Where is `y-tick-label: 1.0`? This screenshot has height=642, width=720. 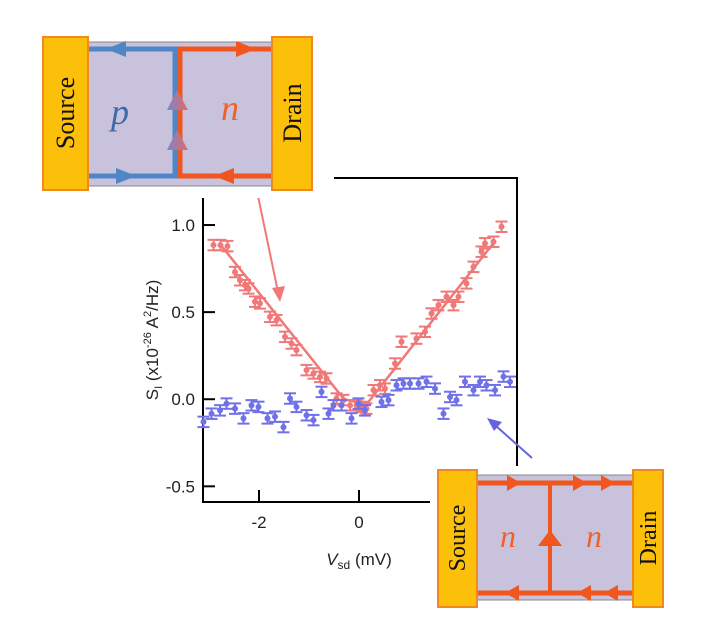
y-tick-label: 1.0 is located at coordinates (183, 225).